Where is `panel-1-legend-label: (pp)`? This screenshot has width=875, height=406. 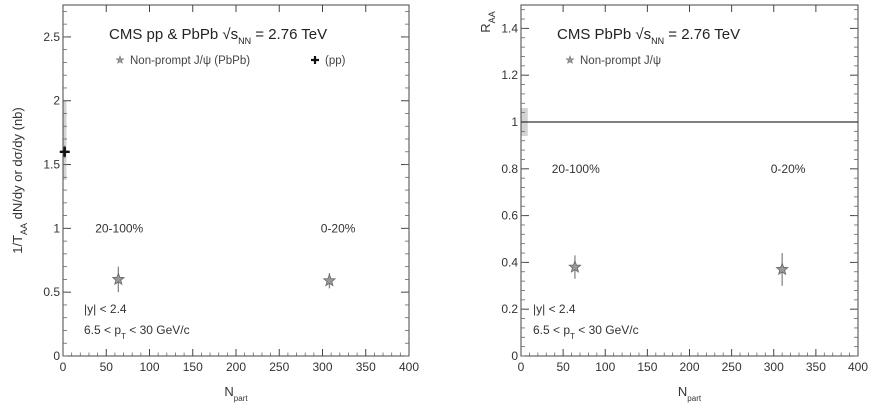 panel-1-legend-label: (pp) is located at coordinates (335, 61).